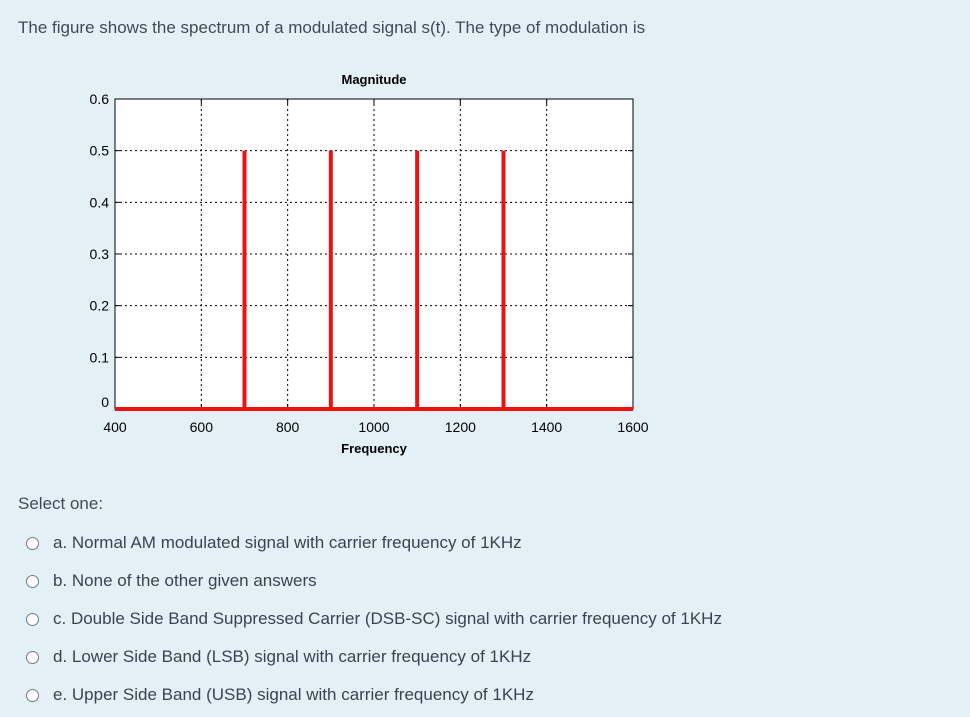  What do you see at coordinates (373, 427) in the screenshot?
I see `x-tick-label: 1000` at bounding box center [373, 427].